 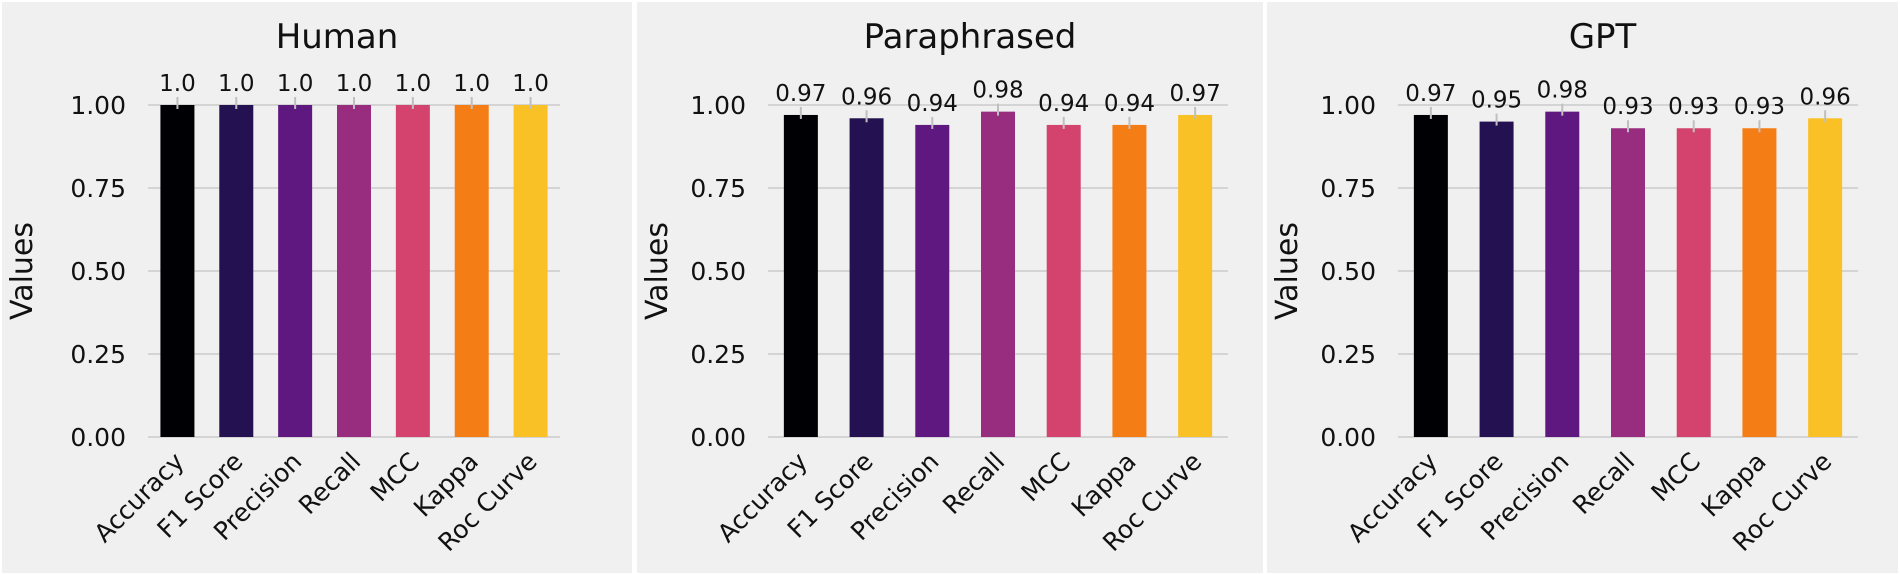 I want to click on chart-title: GPT, so click(x=1603, y=37).